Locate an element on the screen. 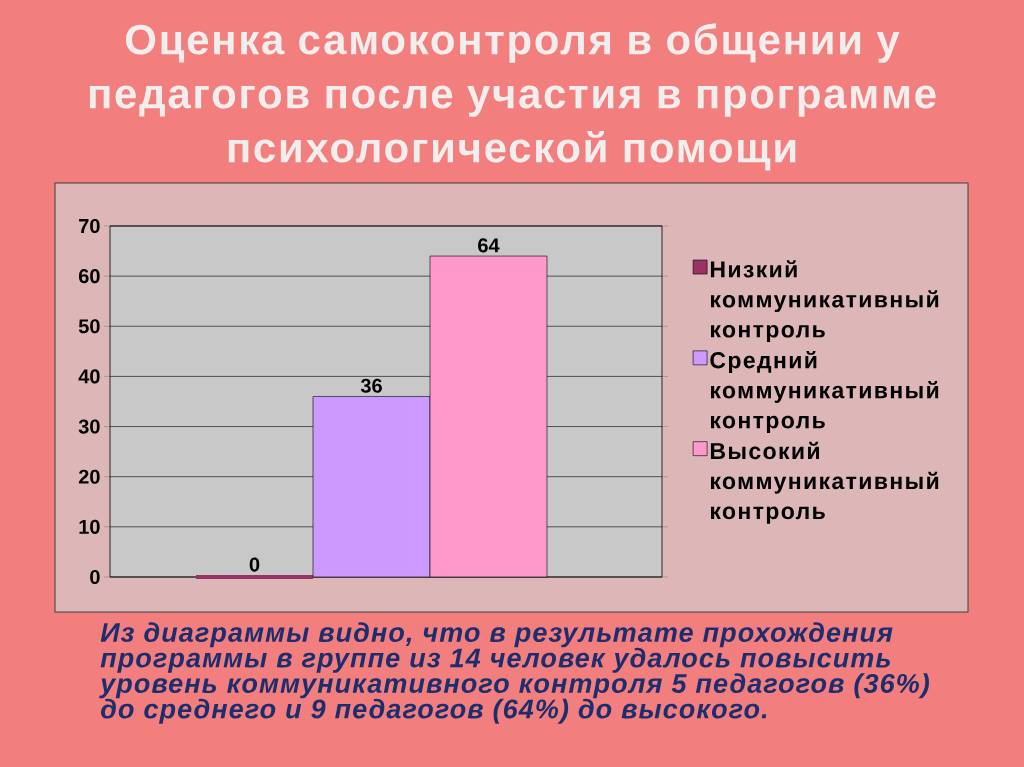 The height and width of the screenshot is (767, 1024). y-tick-label: 40 is located at coordinates (89, 376).